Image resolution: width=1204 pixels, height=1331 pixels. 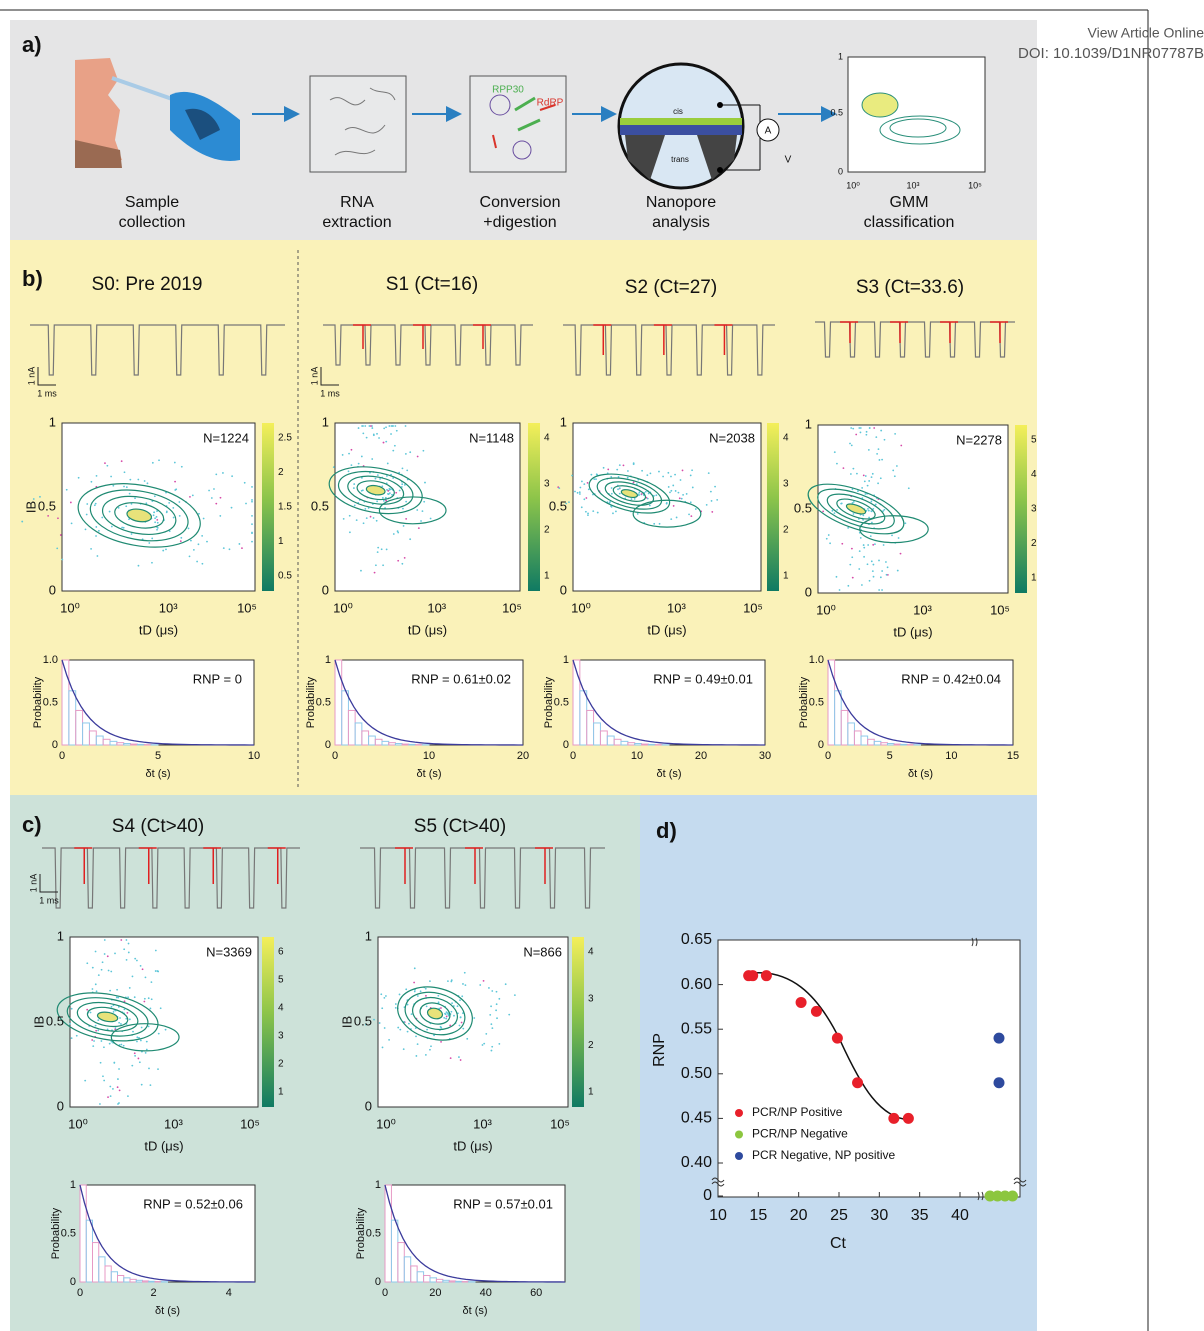 What do you see at coordinates (591, 998) in the screenshot?
I see `colorbar-label: 3` at bounding box center [591, 998].